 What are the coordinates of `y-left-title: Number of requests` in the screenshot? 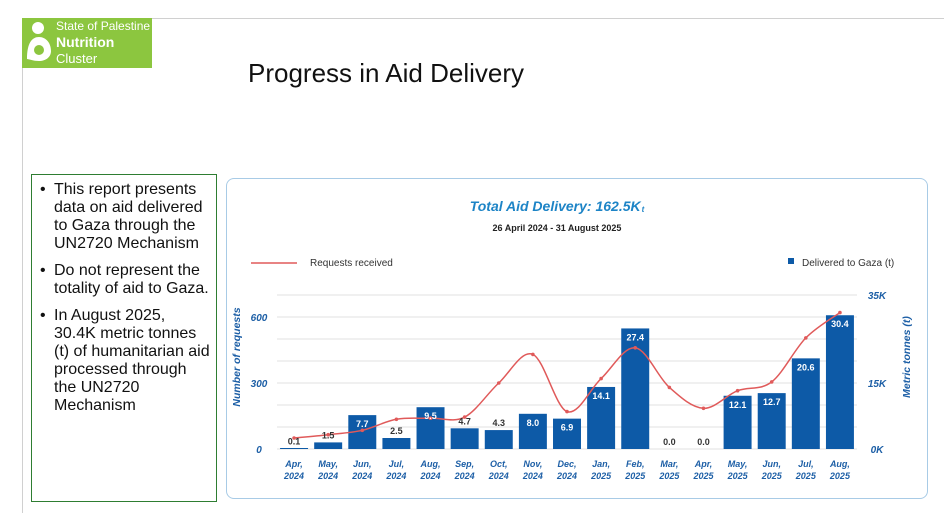 It's located at (237, 356).